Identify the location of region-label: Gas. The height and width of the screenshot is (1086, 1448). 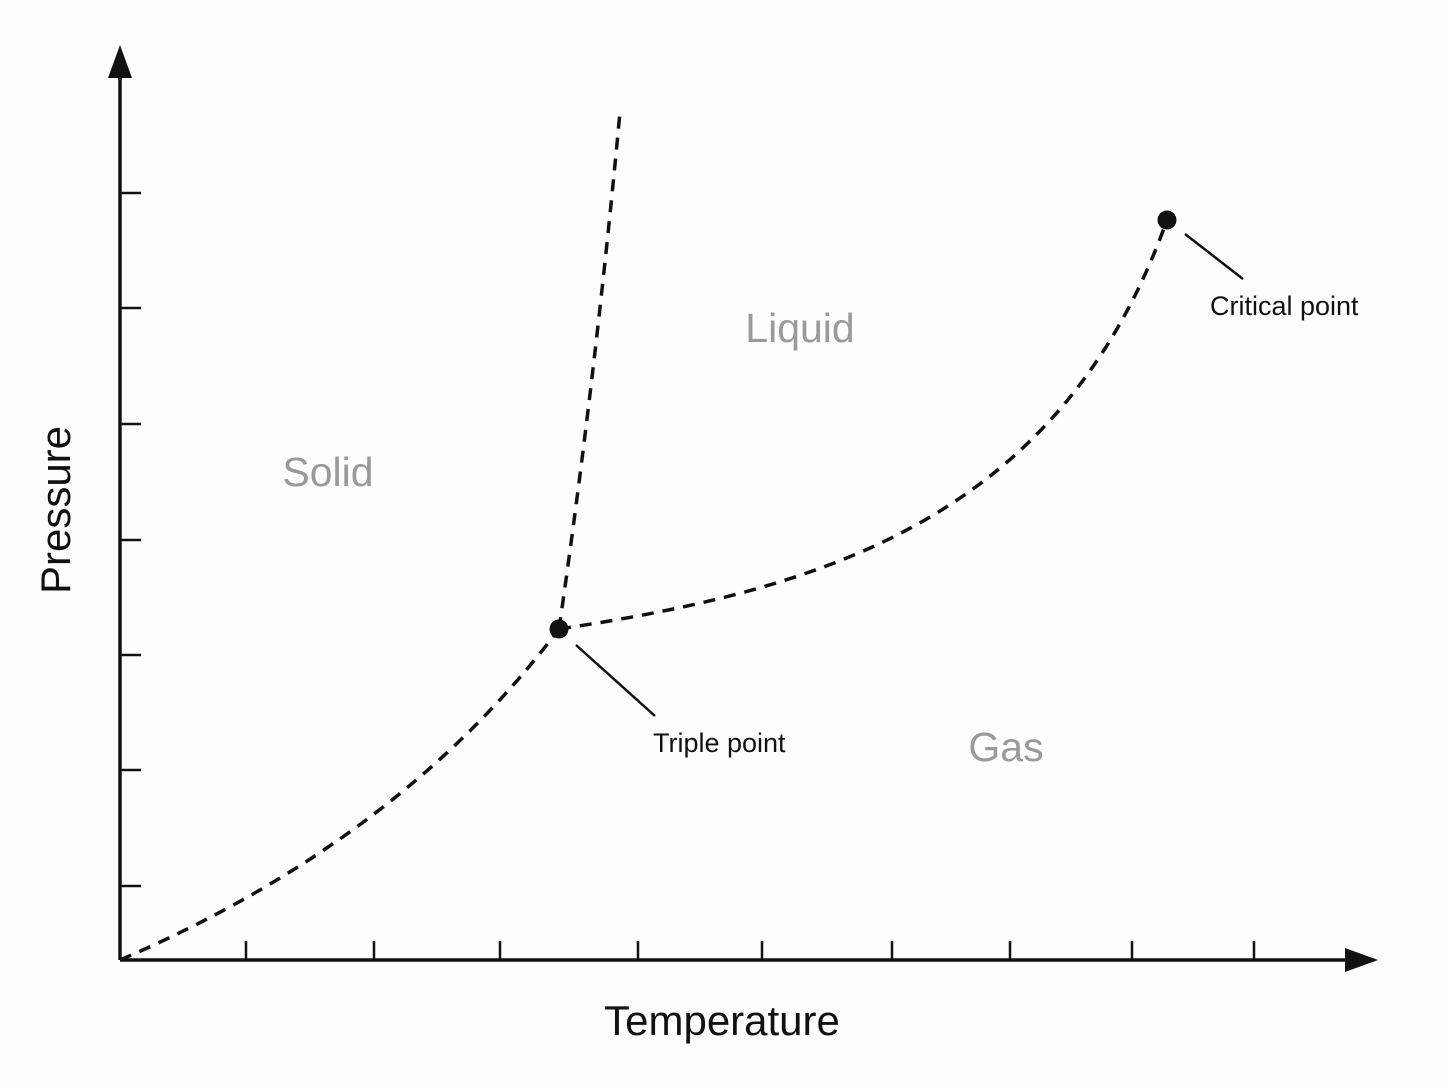
(1005, 747).